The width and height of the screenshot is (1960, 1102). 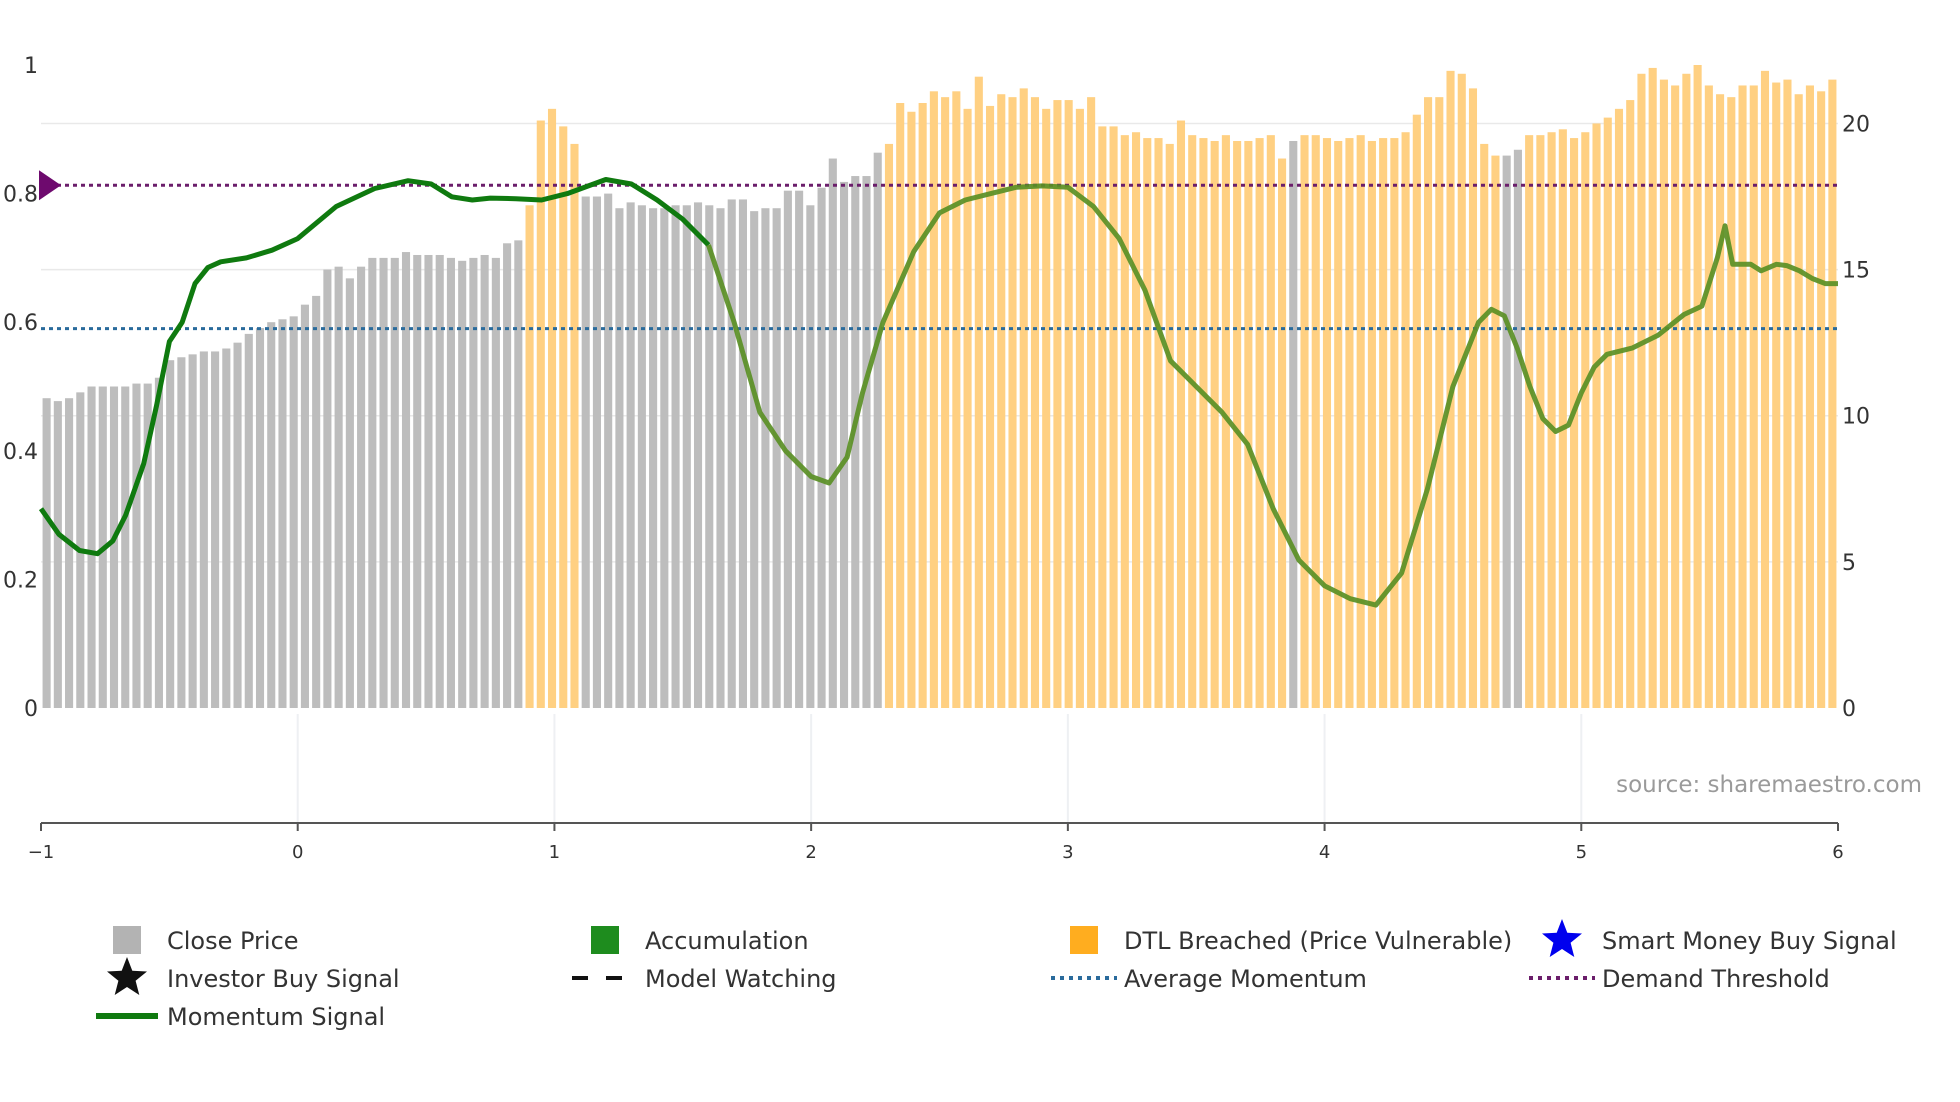 I want to click on legend-label: Smart Money Buy Signal, so click(x=1749, y=941).